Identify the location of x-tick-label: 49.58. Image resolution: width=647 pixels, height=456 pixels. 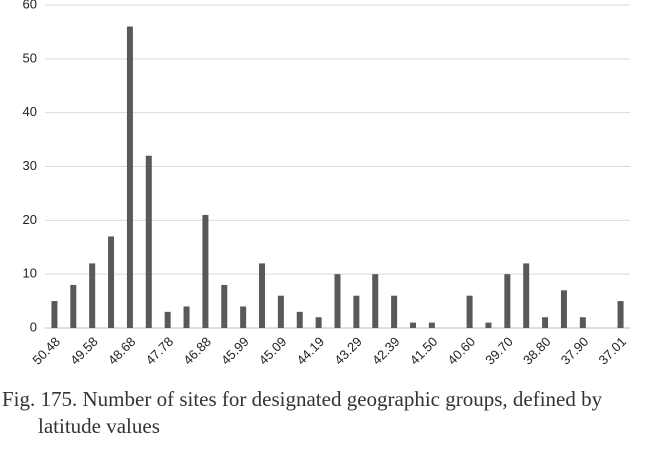
(84, 351).